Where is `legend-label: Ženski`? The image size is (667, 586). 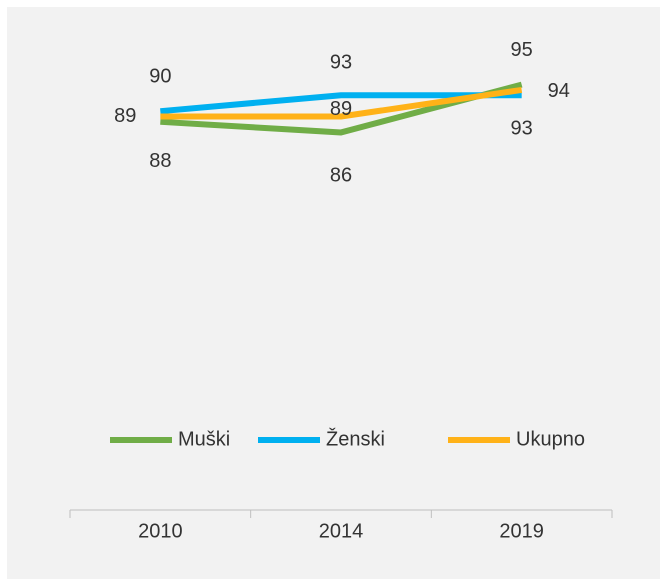
legend-label: Ženski is located at coordinates (355, 438).